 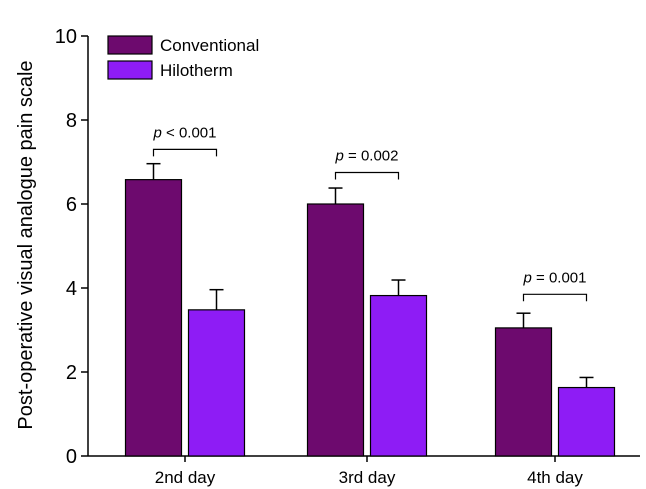 I want to click on legend: Conventional Hilotherm, so click(x=183, y=57).